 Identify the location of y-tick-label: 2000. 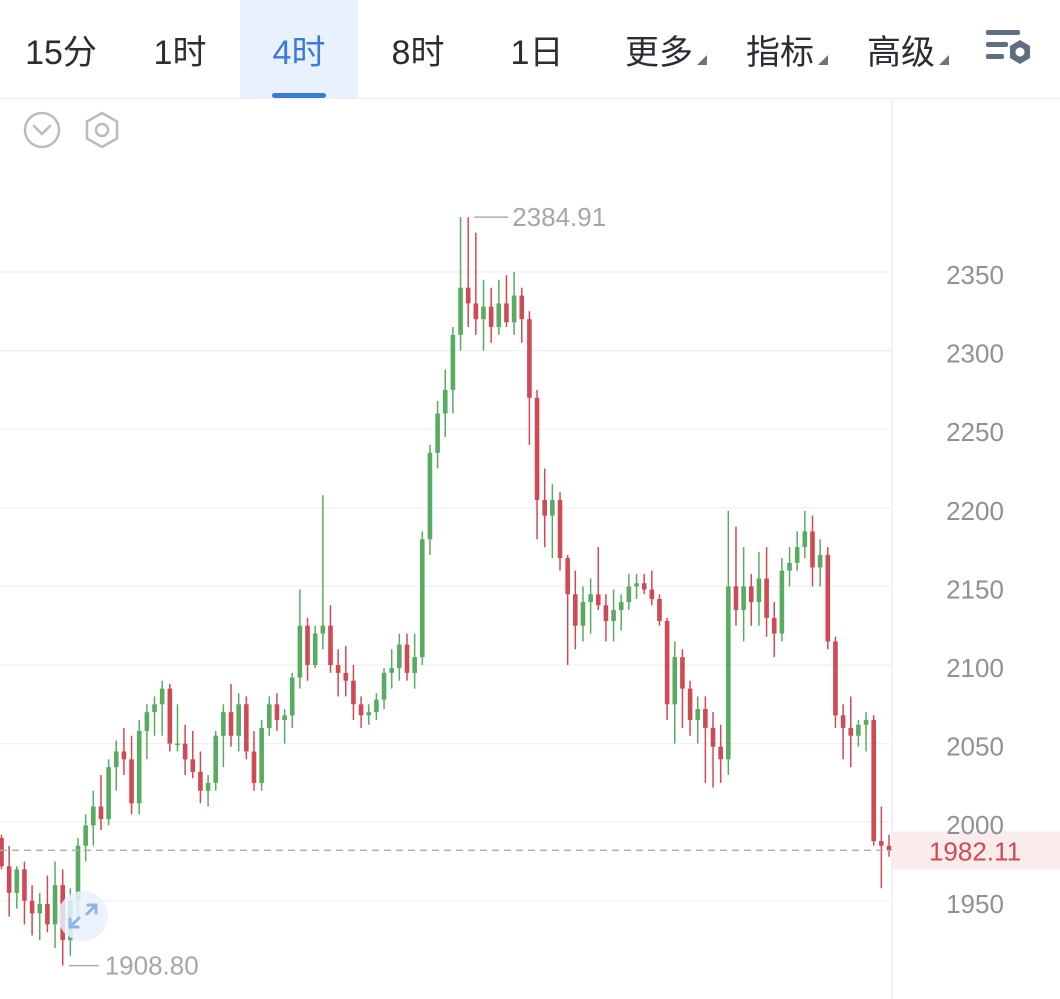
(975, 825).